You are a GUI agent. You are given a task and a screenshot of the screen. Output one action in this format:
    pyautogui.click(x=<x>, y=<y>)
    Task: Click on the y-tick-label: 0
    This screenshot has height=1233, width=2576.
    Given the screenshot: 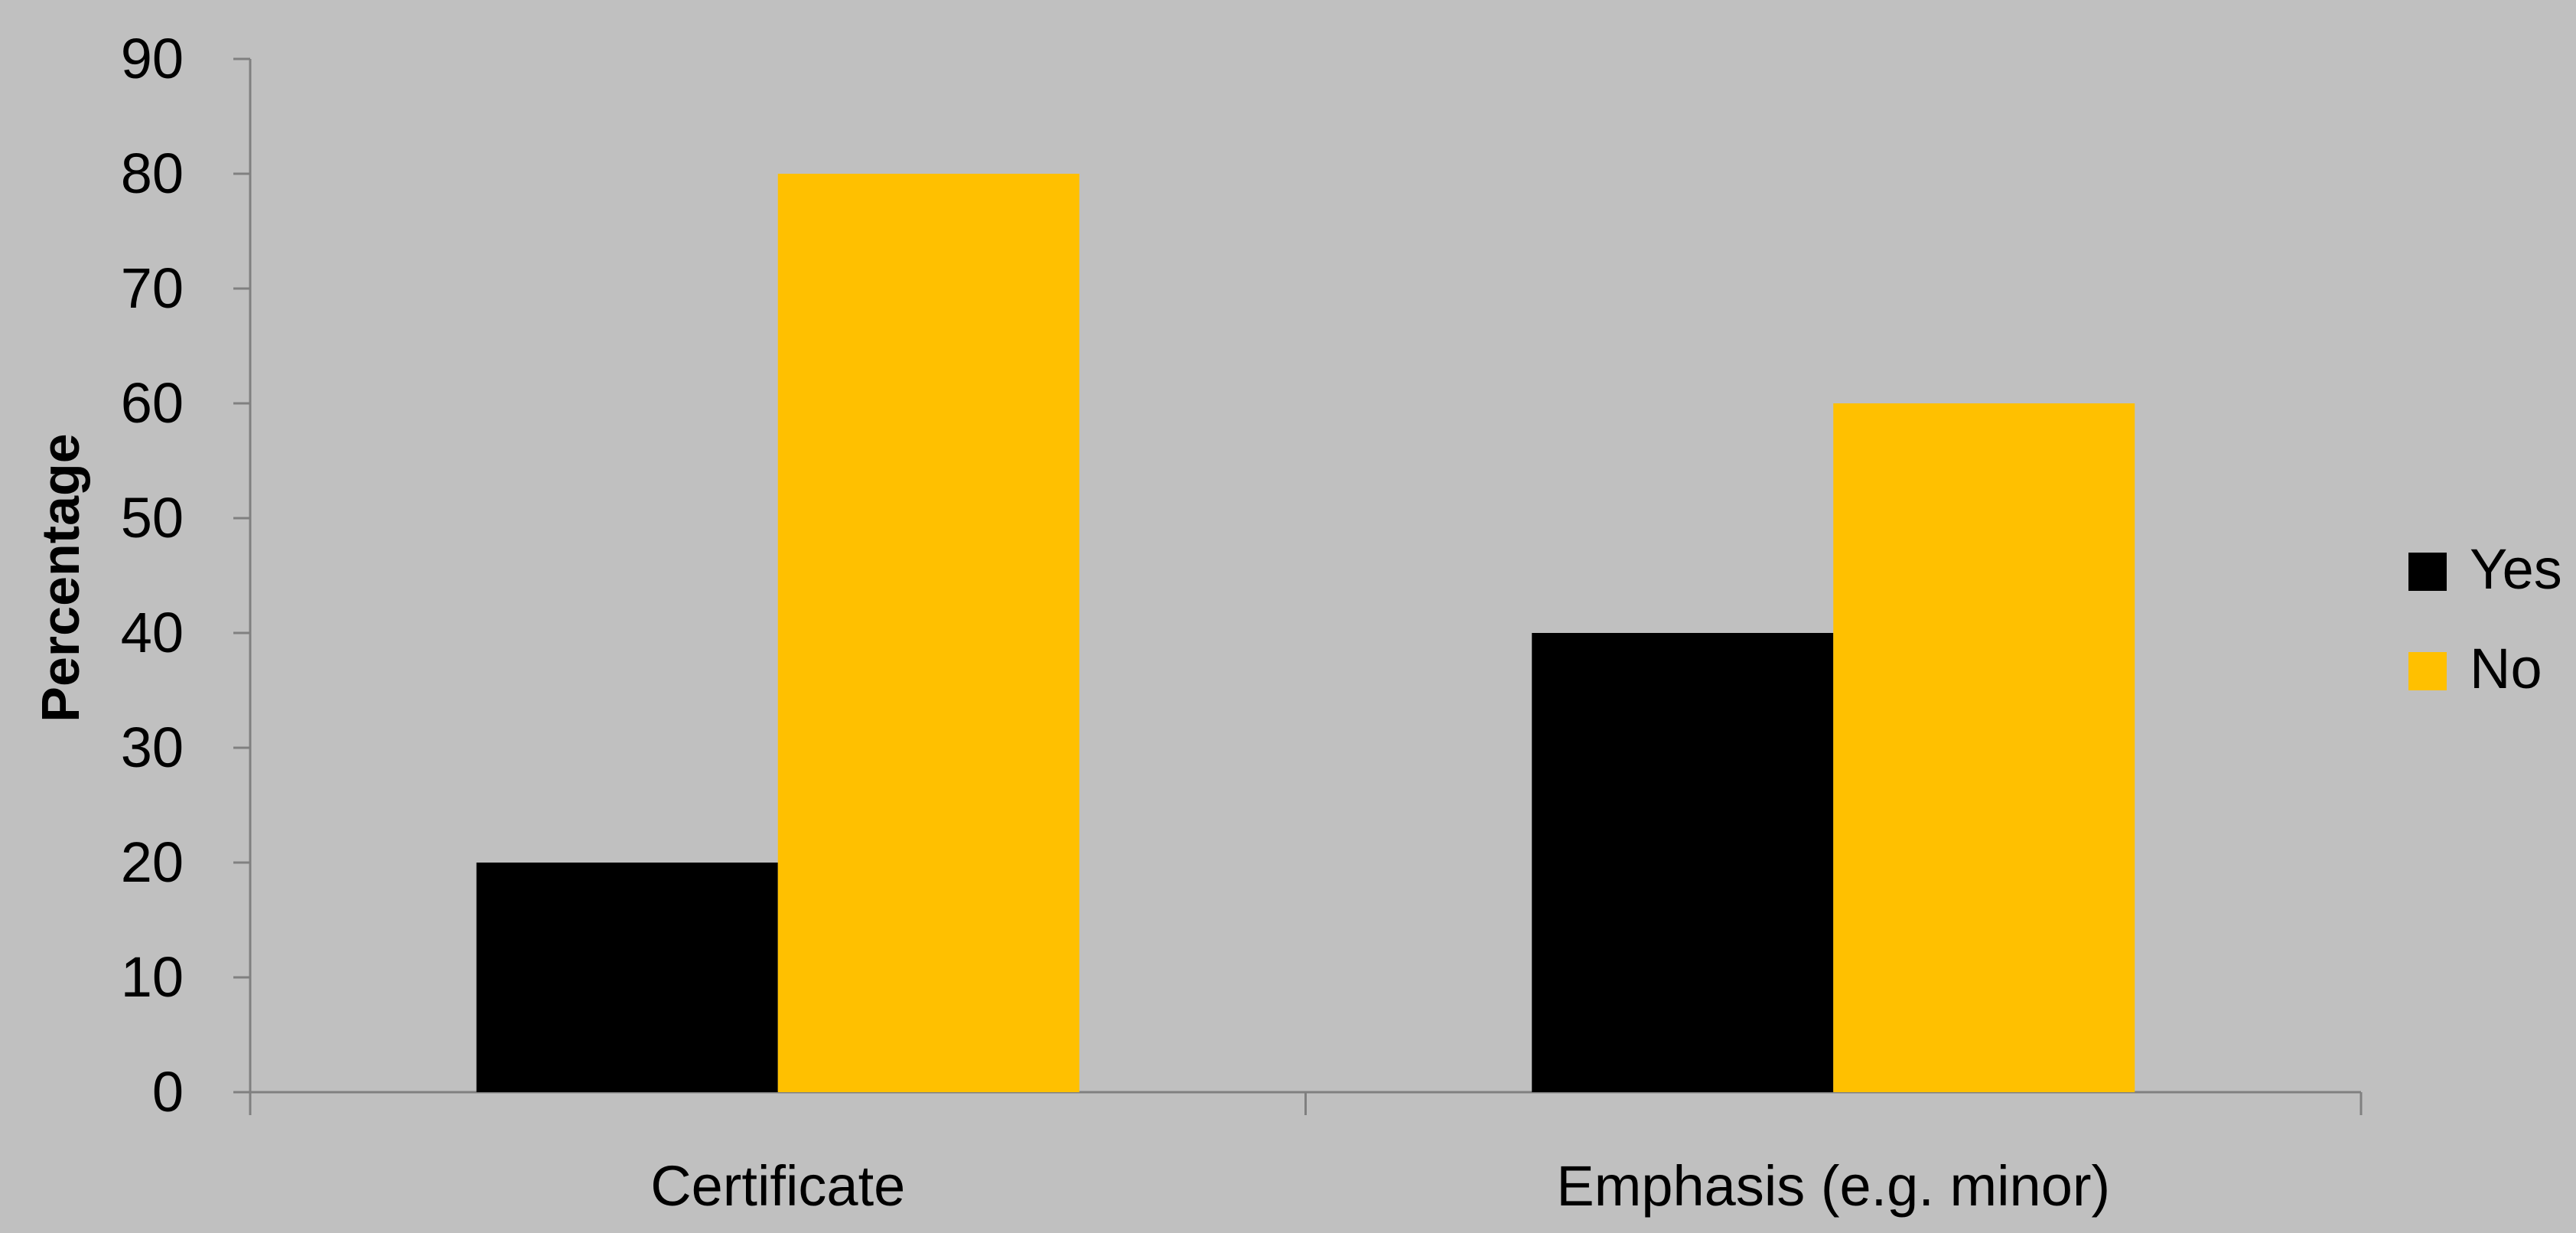 What is the action you would take?
    pyautogui.click(x=168, y=1092)
    